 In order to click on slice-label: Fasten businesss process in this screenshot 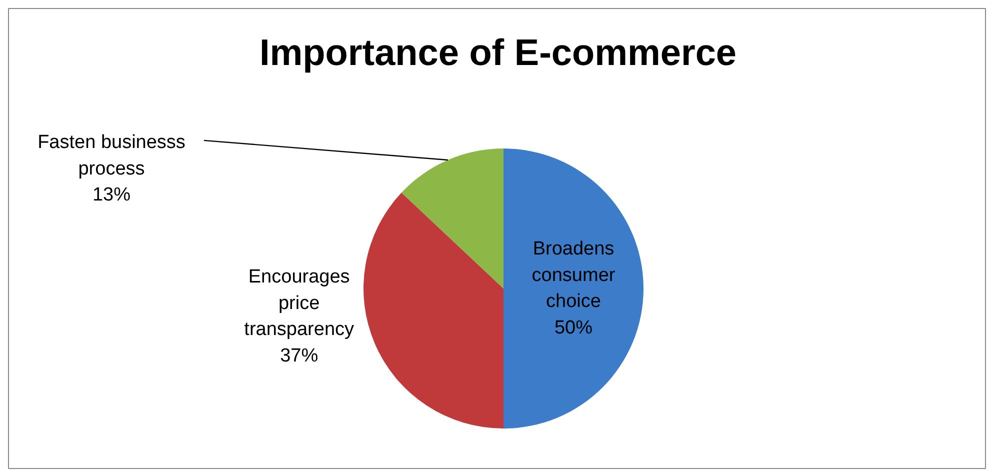, I will do `click(112, 156)`.